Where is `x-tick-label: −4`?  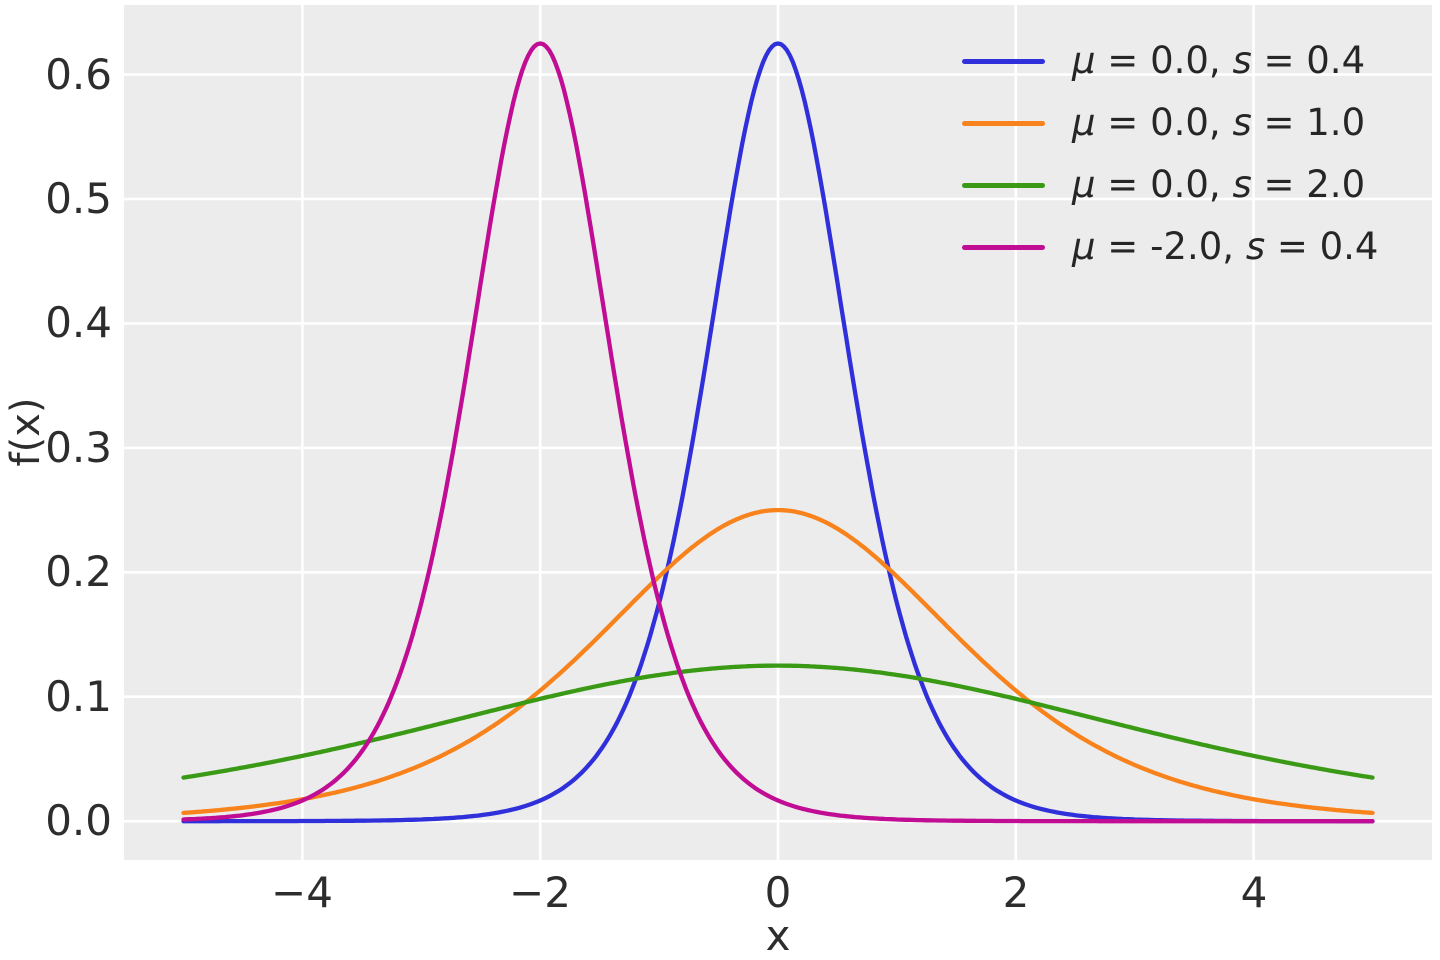
x-tick-label: −4 is located at coordinates (302, 892).